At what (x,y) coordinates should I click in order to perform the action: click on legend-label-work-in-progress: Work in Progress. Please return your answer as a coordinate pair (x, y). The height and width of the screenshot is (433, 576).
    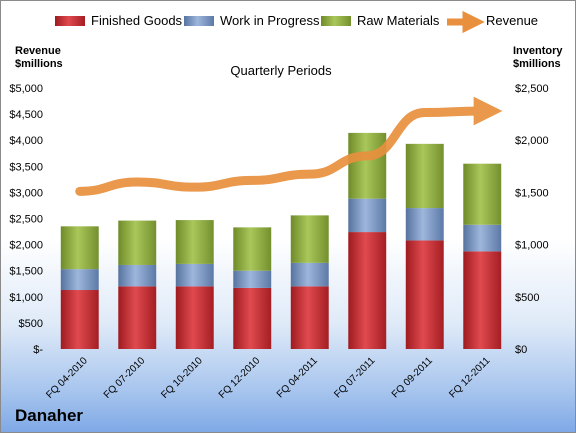
    Looking at the image, I should click on (270, 20).